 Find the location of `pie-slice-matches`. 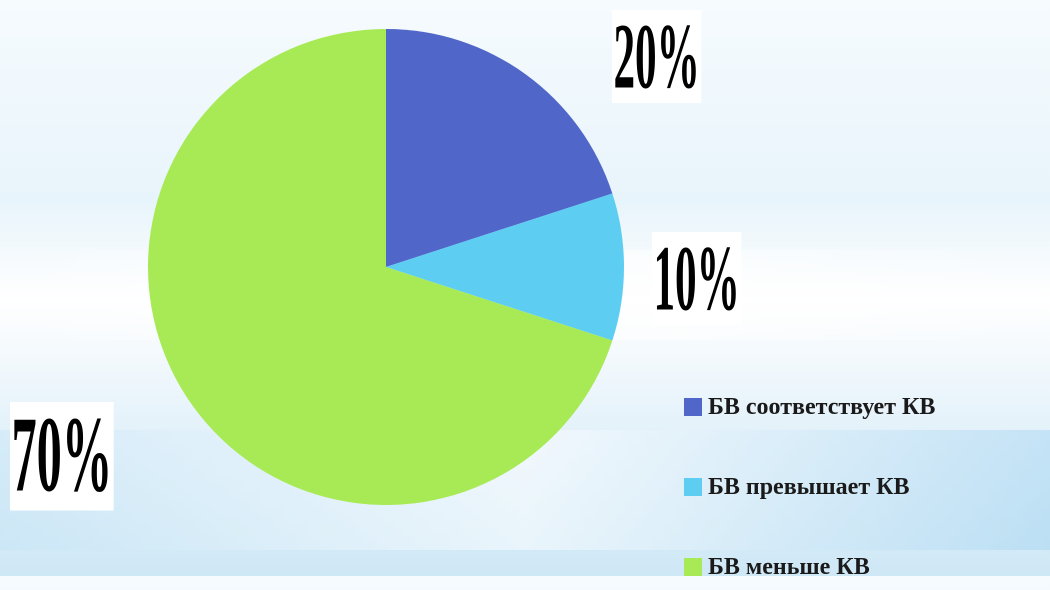

pie-slice-matches is located at coordinates (499, 148).